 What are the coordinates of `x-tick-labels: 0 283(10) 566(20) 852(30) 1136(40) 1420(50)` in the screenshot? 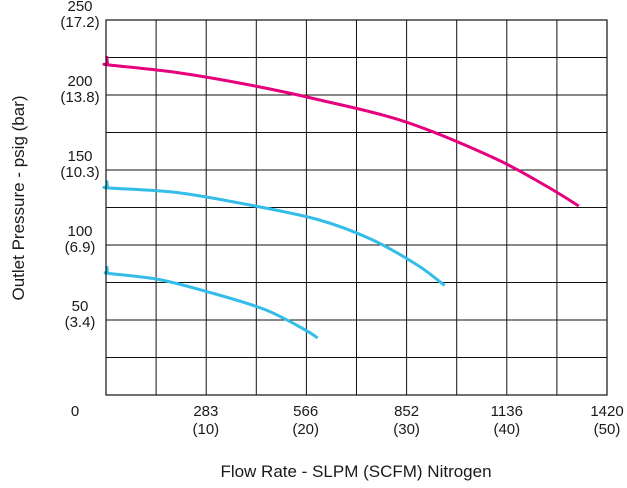 It's located at (347, 420).